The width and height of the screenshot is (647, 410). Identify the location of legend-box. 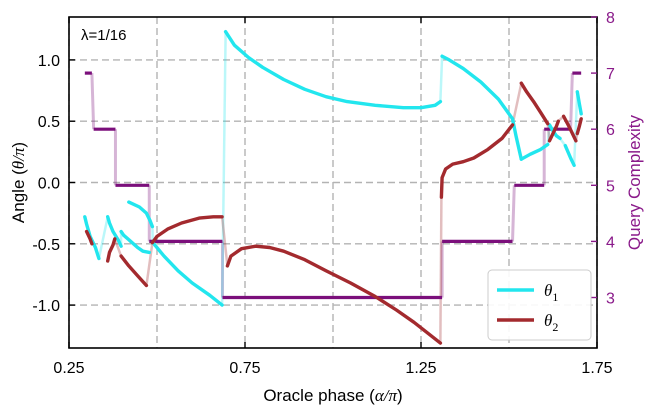
(539, 305).